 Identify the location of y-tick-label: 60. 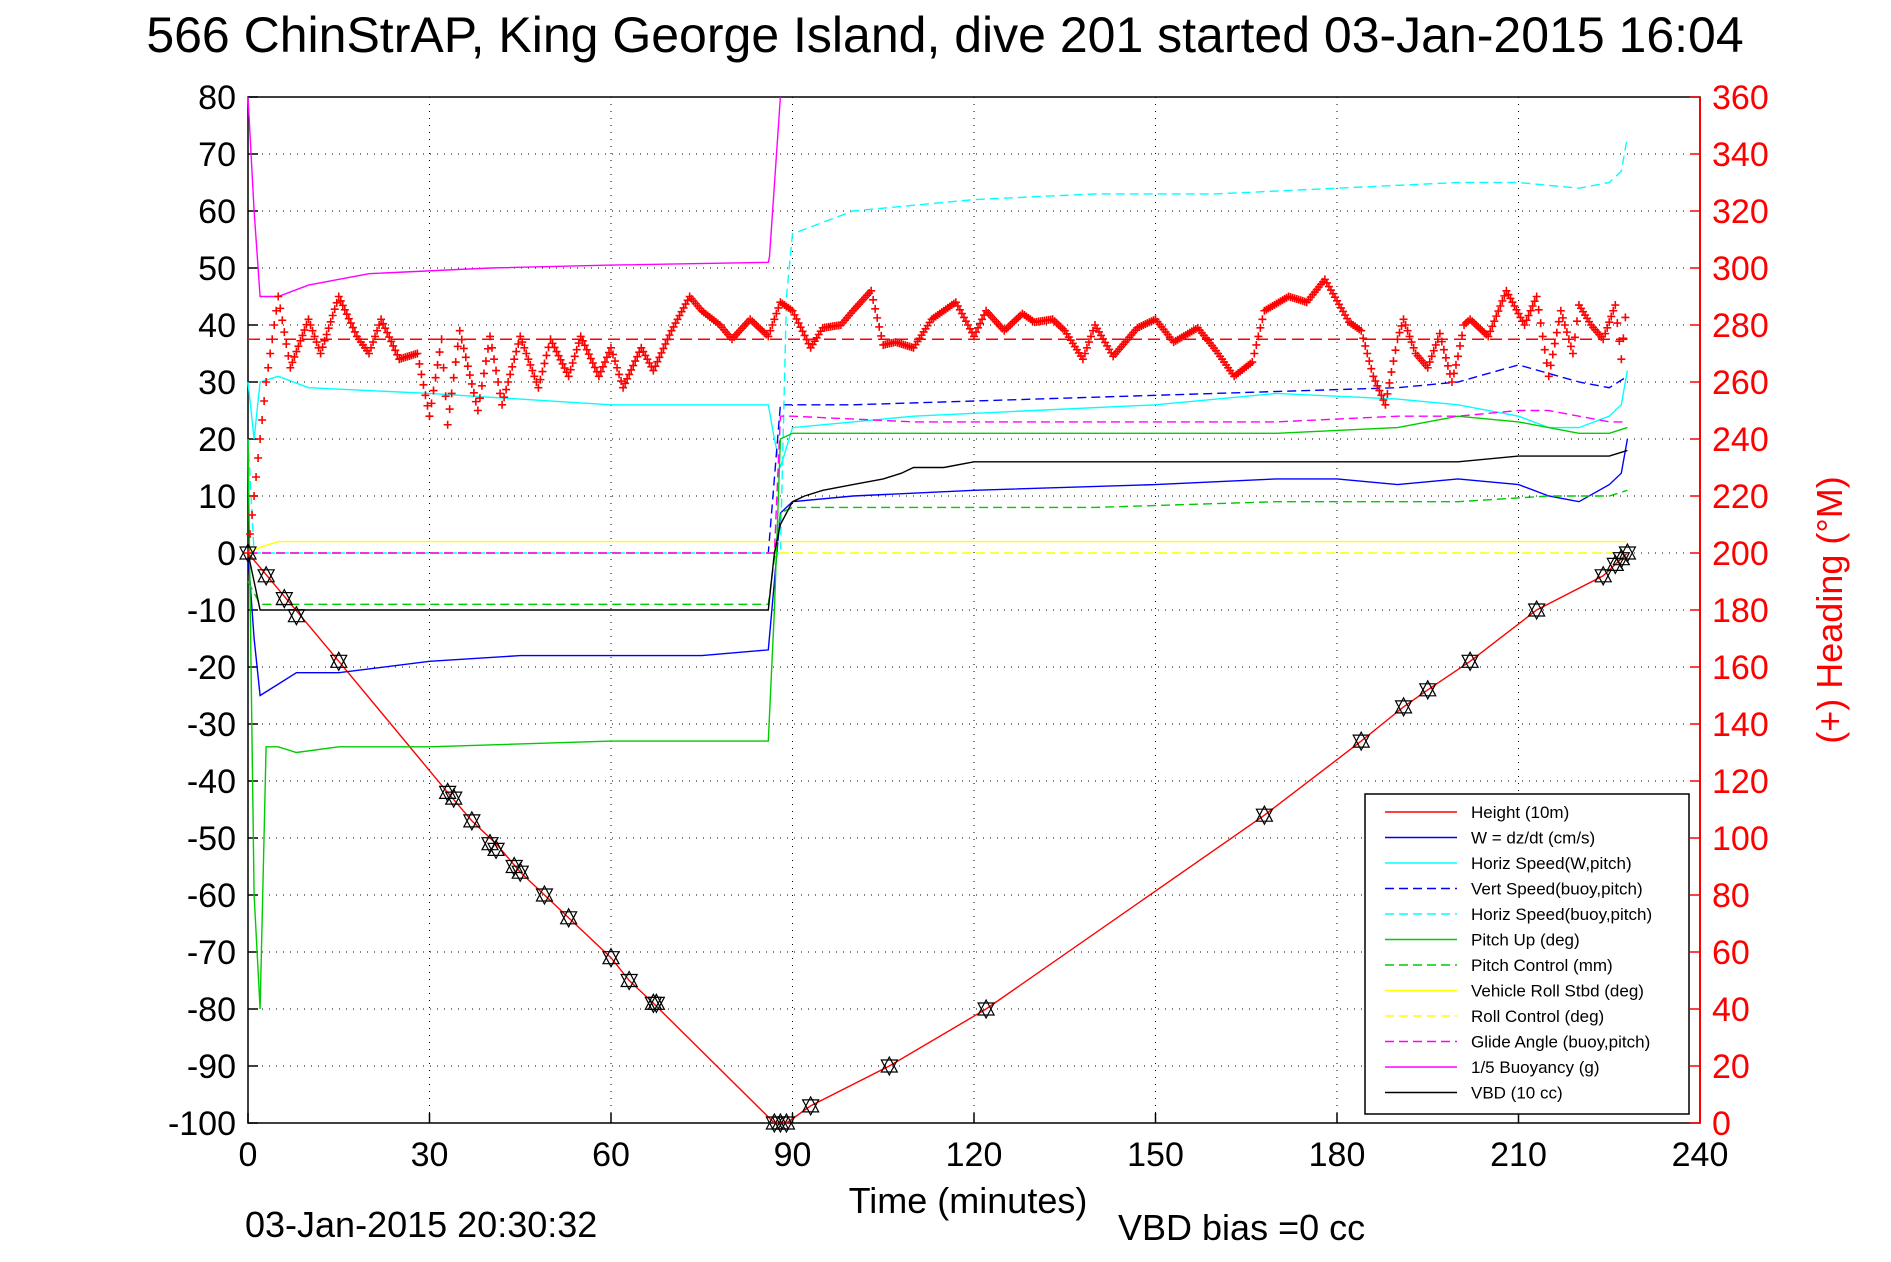
(217, 212).